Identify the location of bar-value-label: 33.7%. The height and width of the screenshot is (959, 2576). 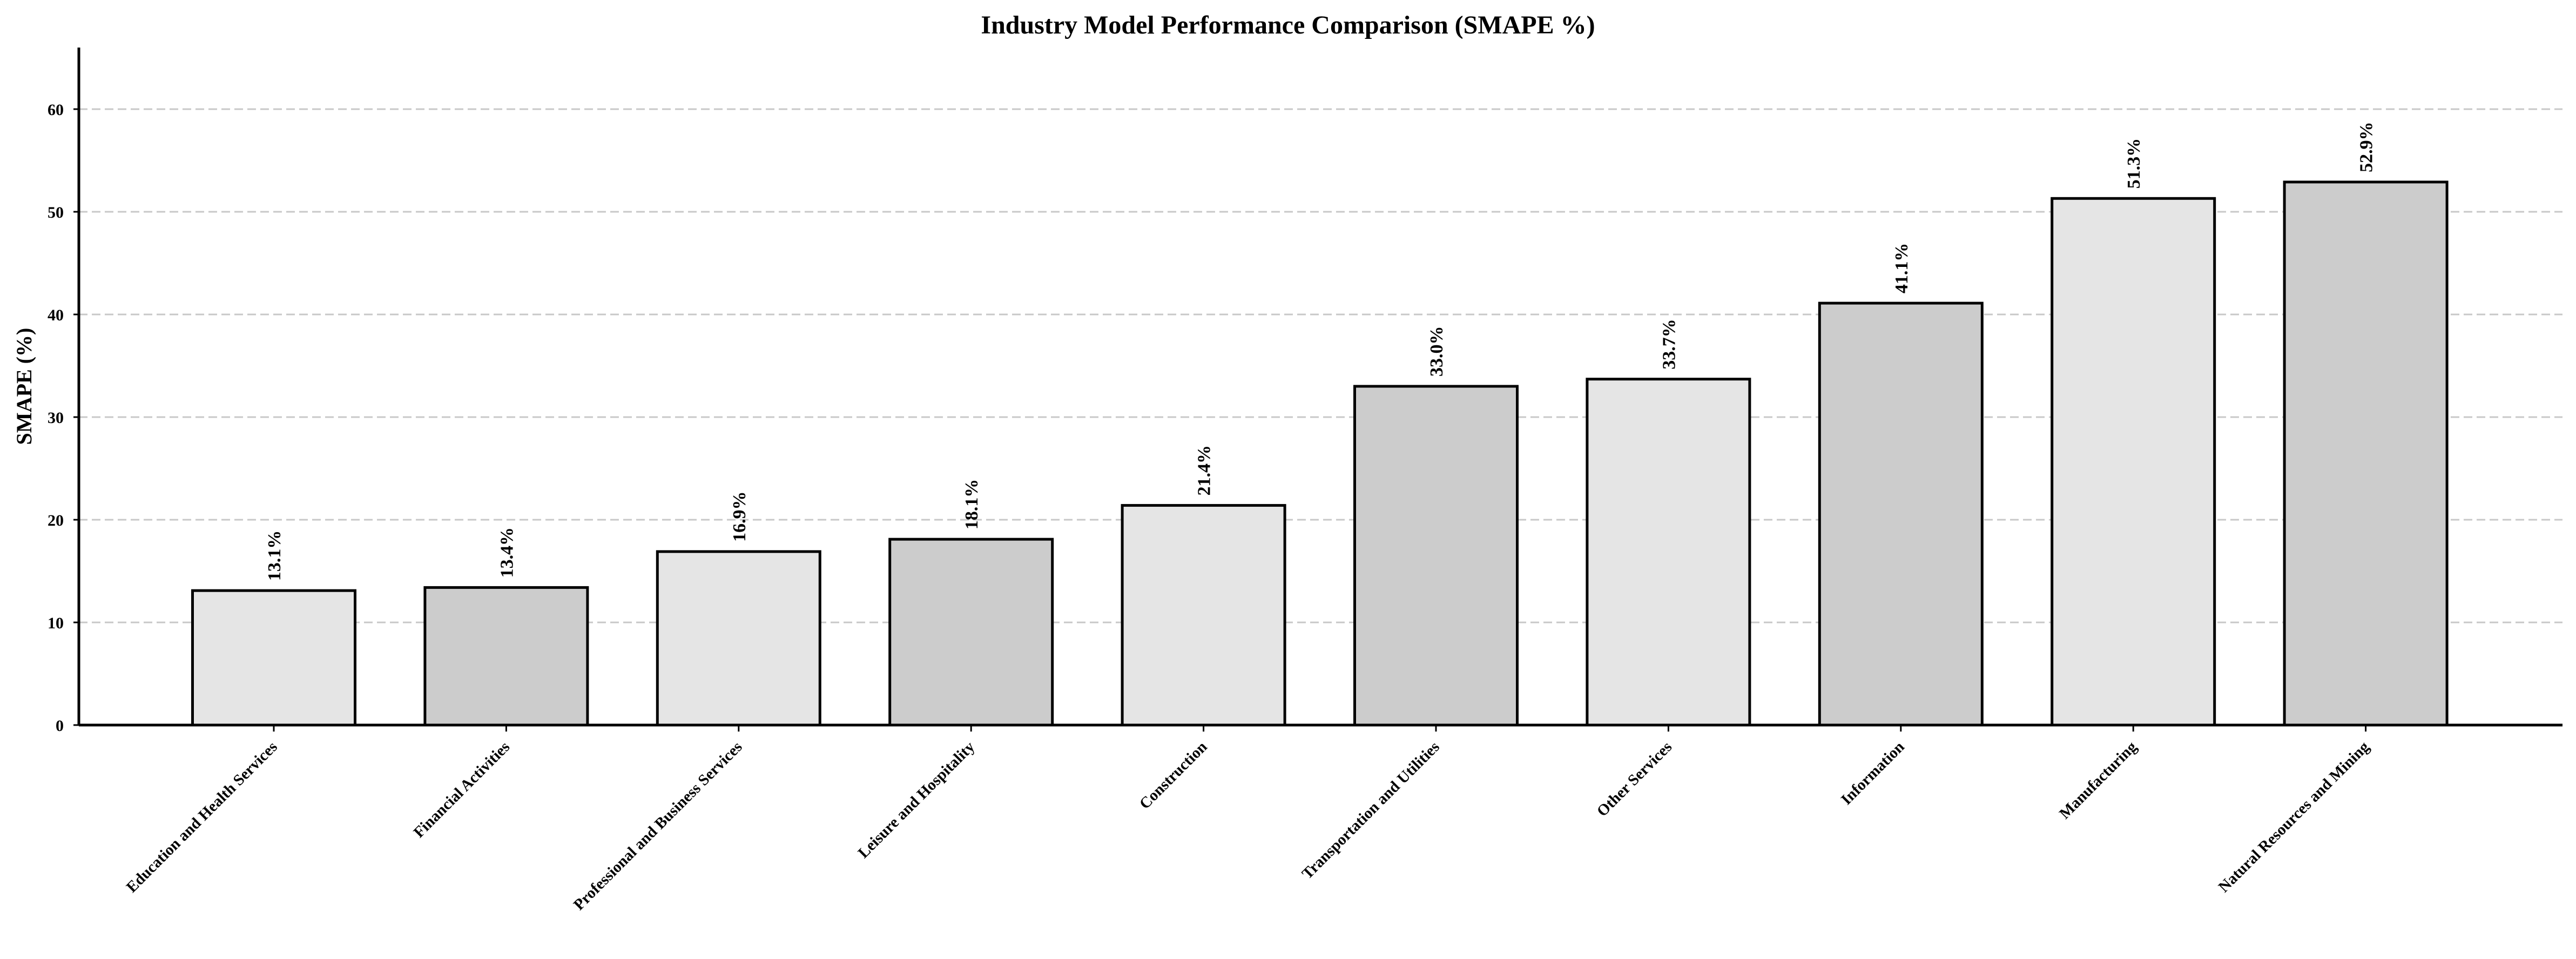
(1669, 344).